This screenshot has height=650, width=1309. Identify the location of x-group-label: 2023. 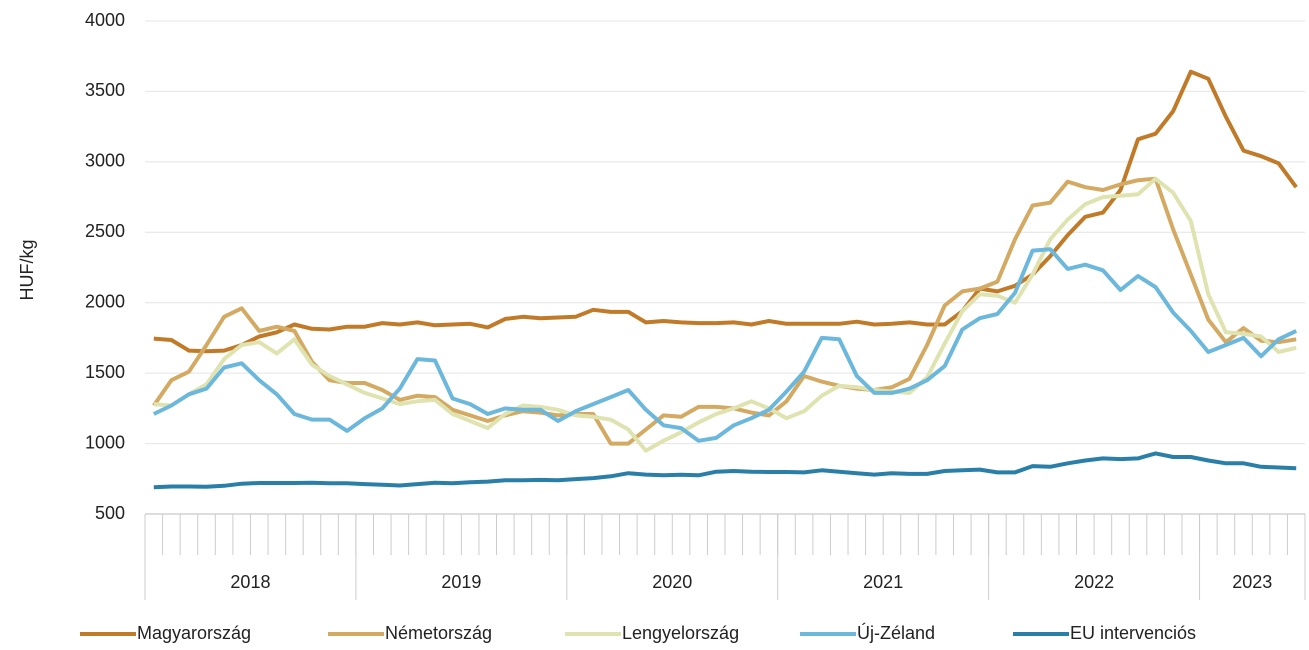
(1252, 582).